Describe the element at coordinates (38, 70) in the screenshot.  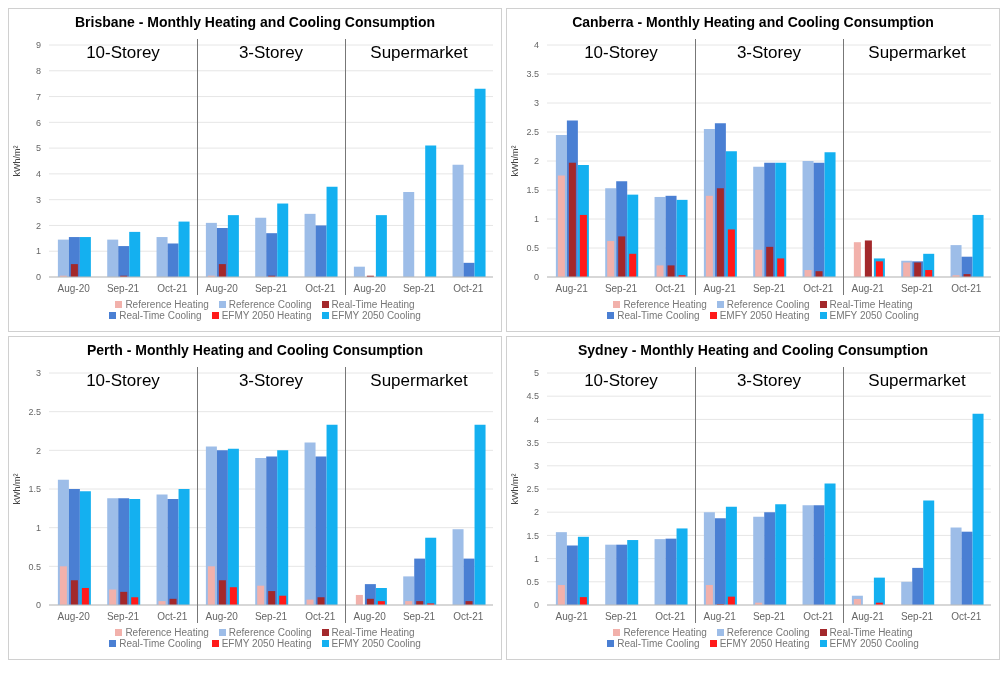
I see `y-tick-label: 8` at that location.